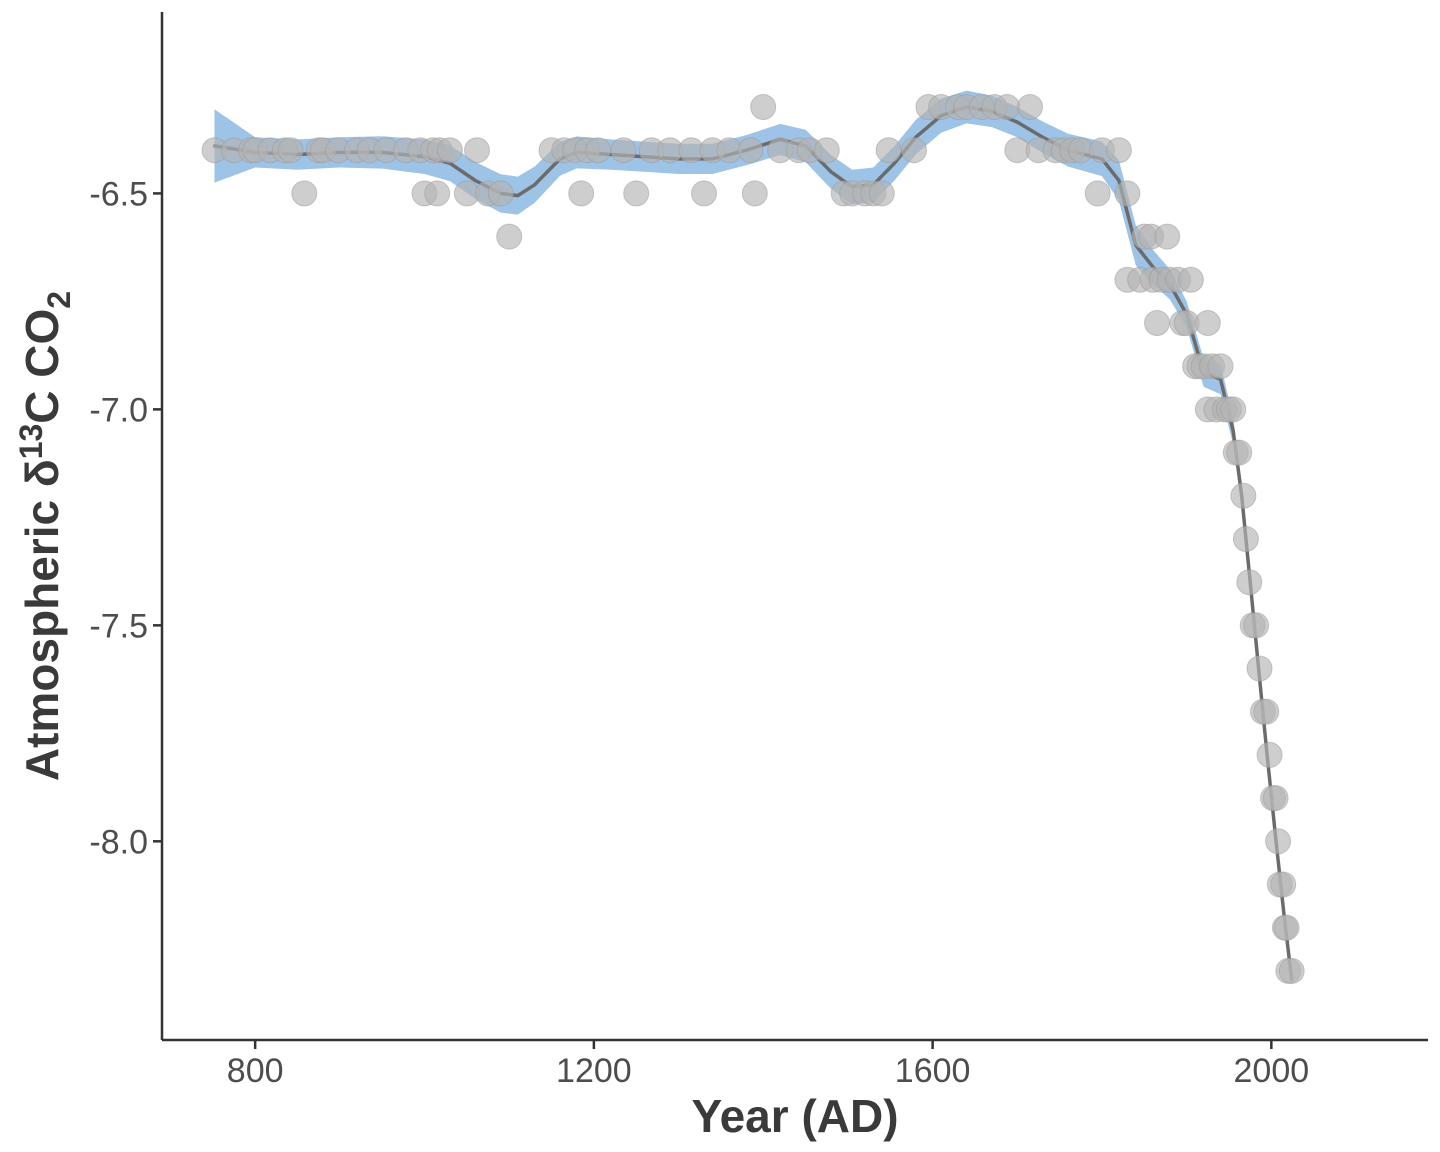 This screenshot has width=1440, height=1152. What do you see at coordinates (118, 194) in the screenshot?
I see `y-tick-label: -6.5` at bounding box center [118, 194].